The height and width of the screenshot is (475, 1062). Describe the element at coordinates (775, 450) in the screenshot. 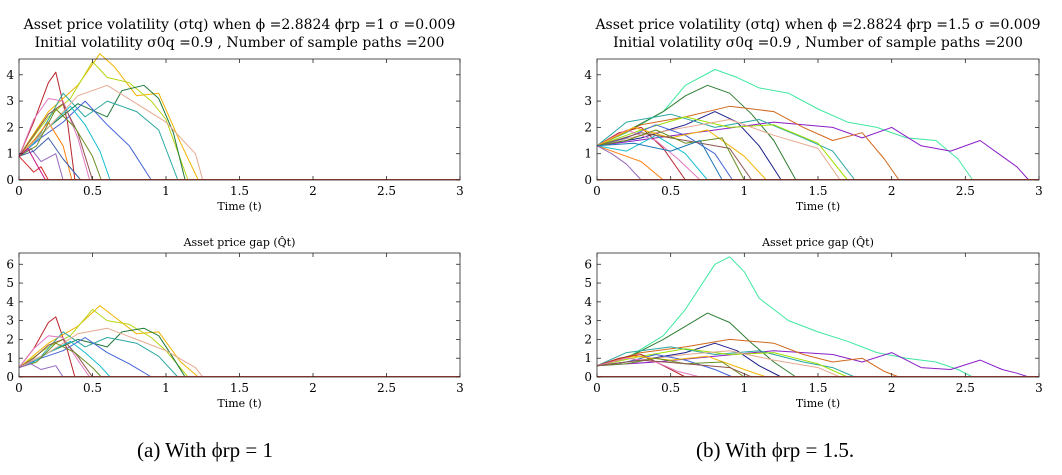

I see `caption-b: (b) With ϕrp = 1.5.` at that location.